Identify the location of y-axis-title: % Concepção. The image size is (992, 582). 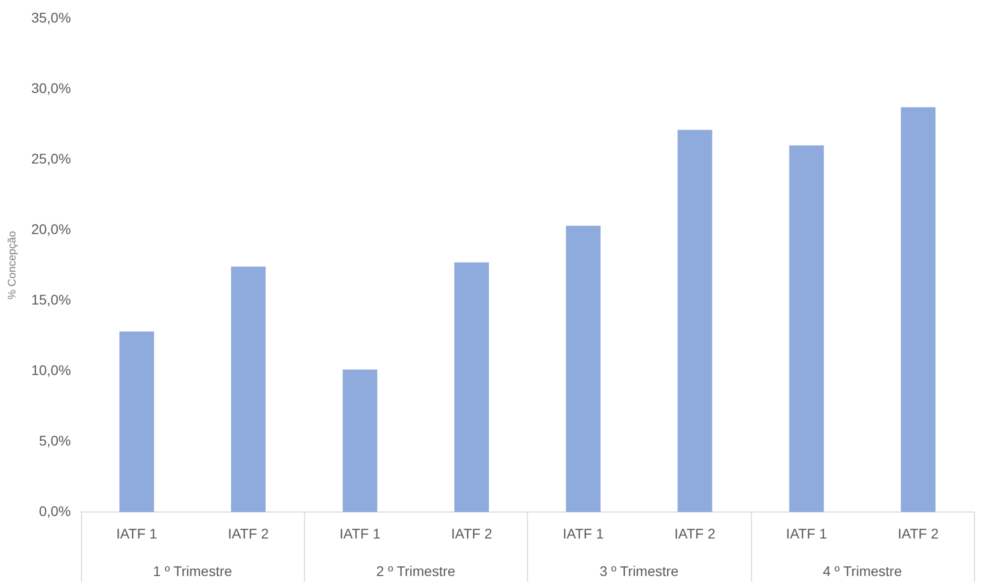
(12, 265).